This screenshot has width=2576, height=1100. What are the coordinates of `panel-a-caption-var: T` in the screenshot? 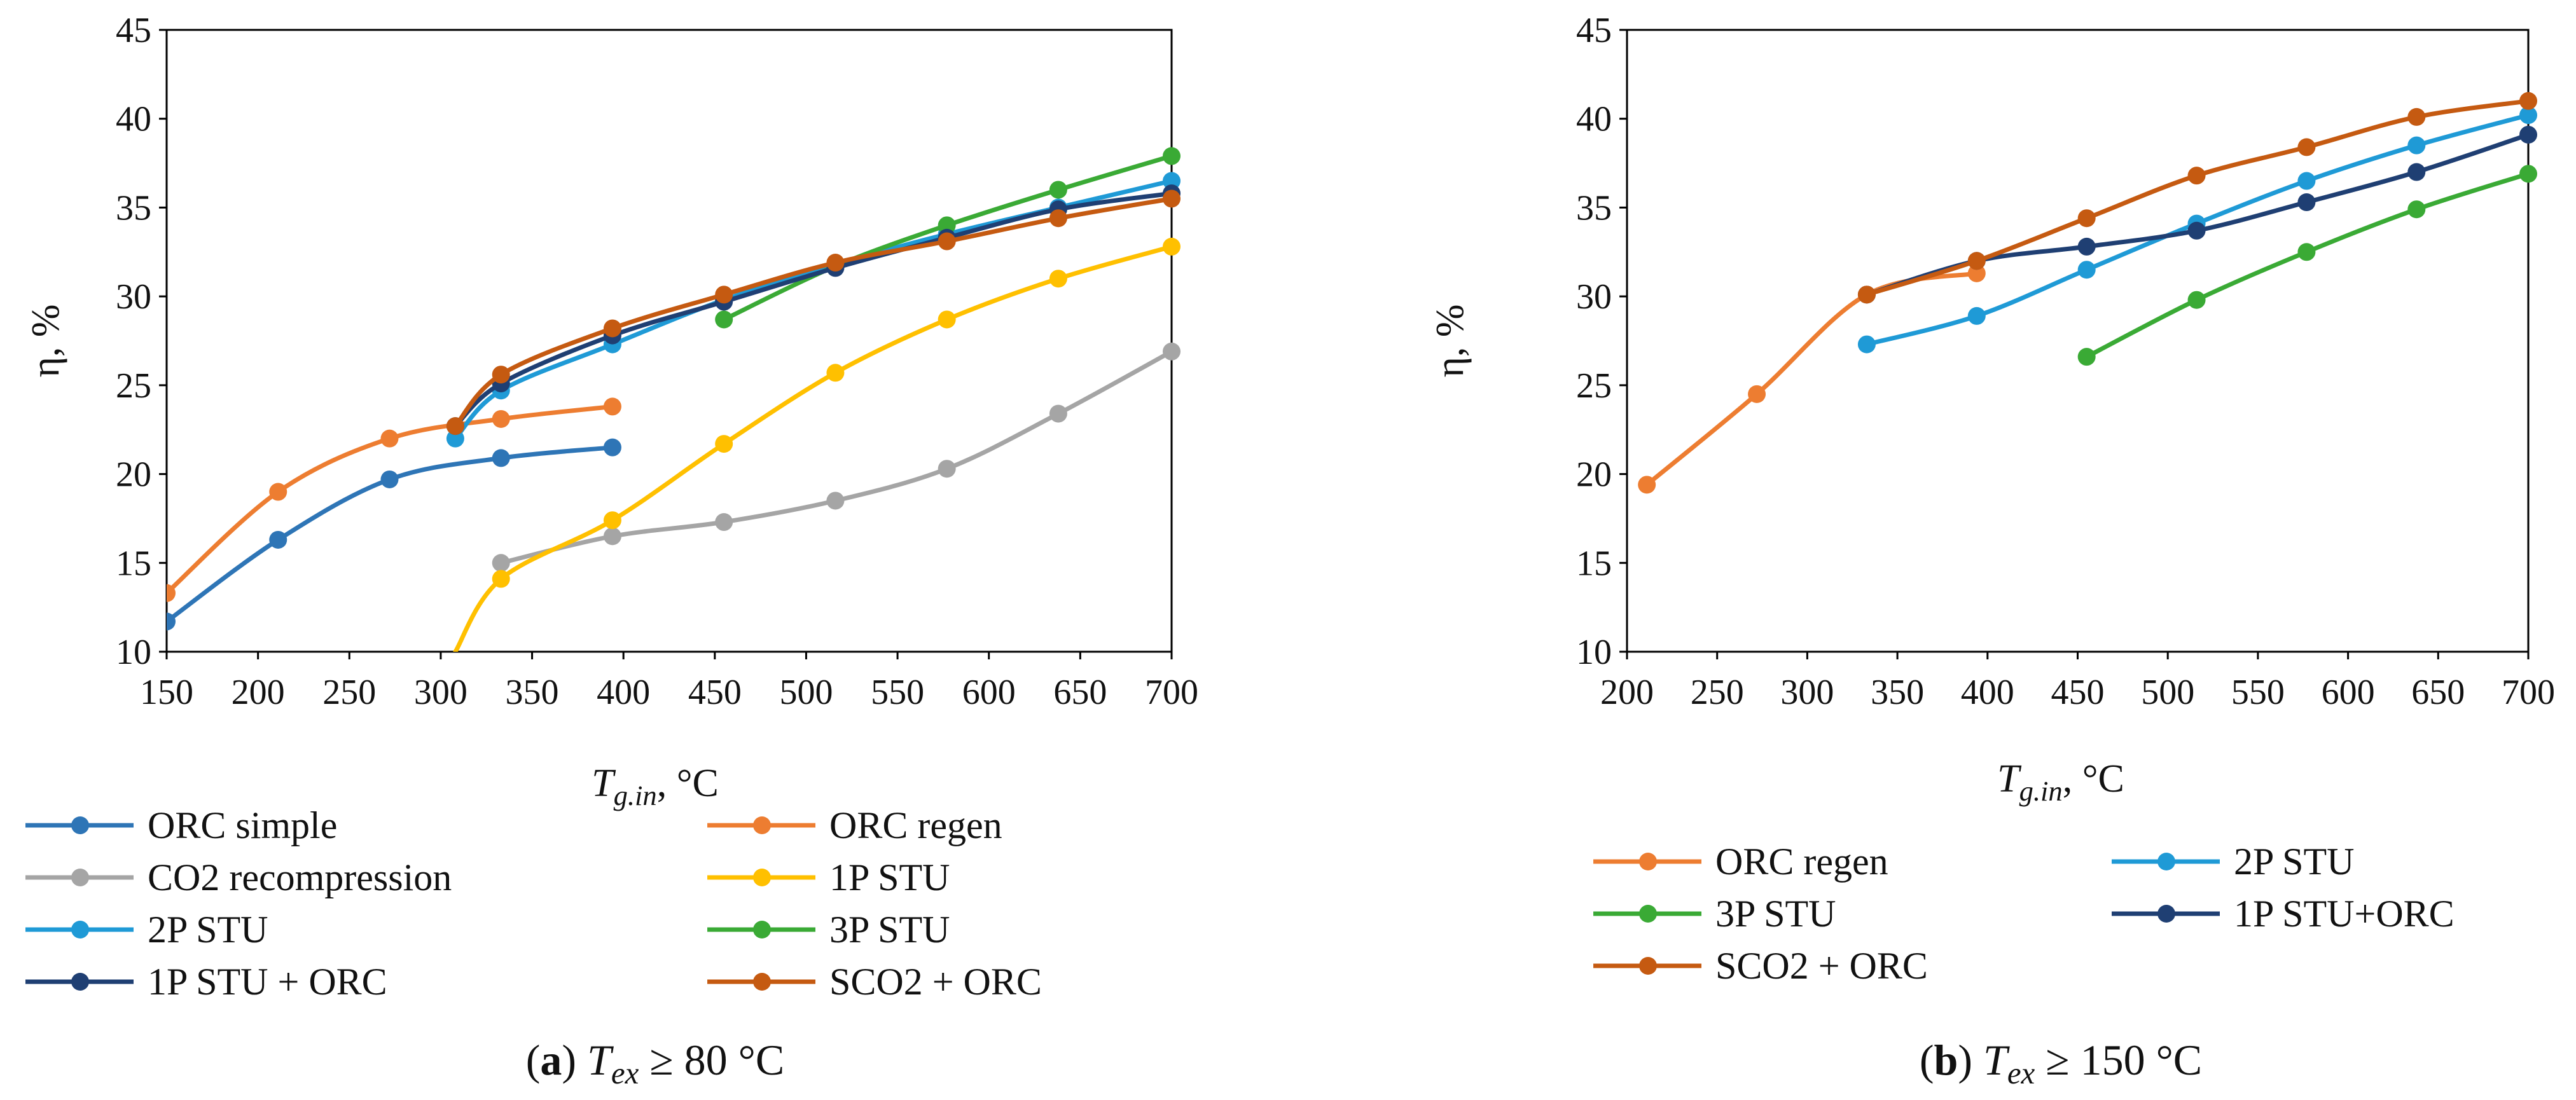 It's located at (600, 1060).